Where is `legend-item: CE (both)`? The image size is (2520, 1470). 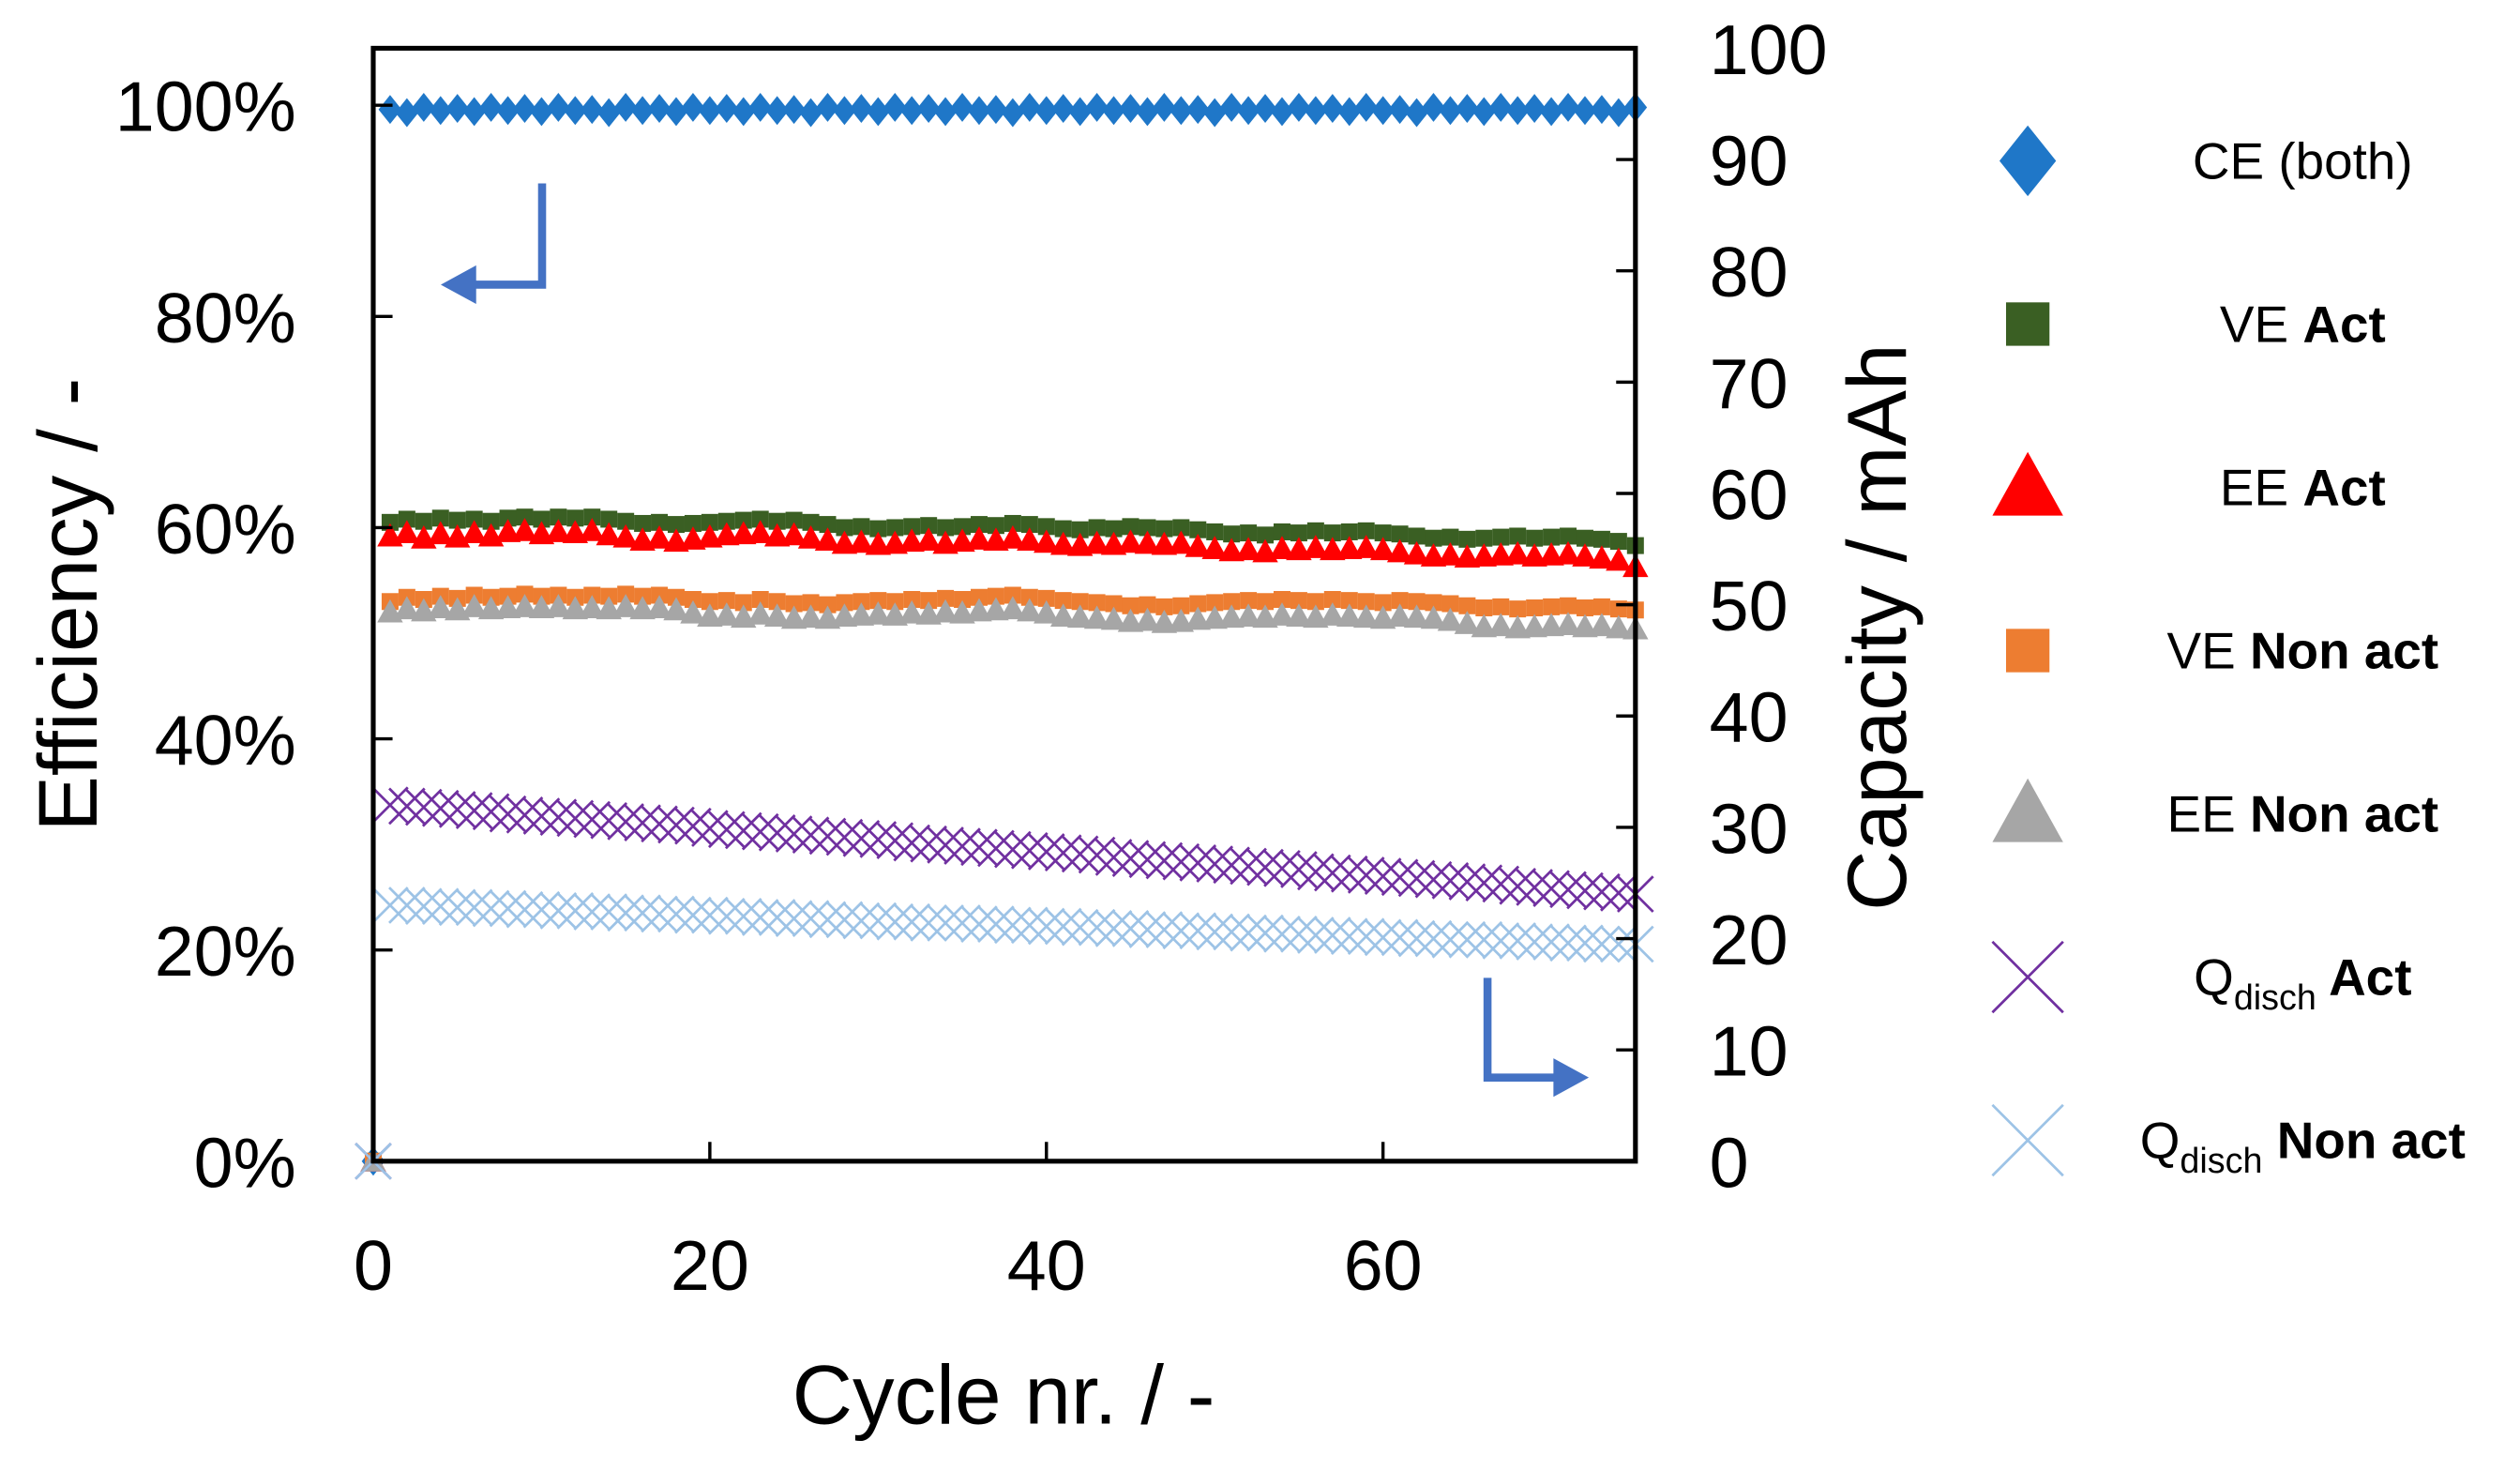
legend-item: CE (both) is located at coordinates (2206, 161).